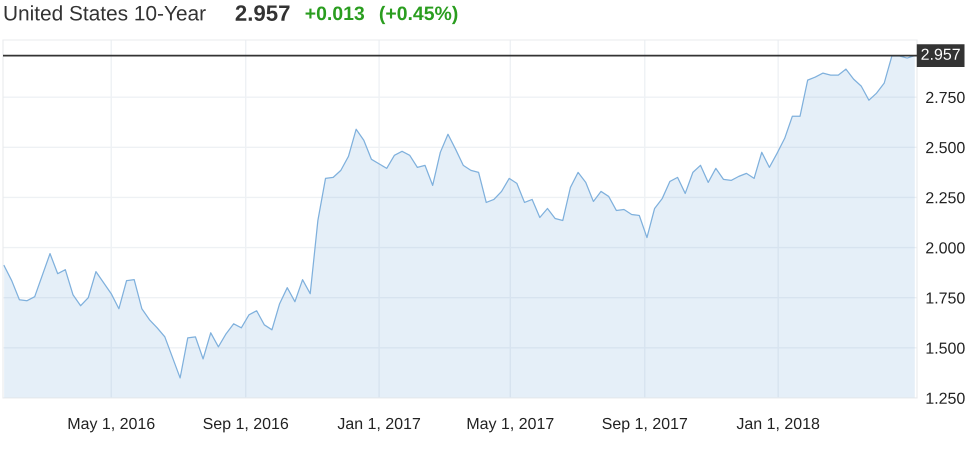 This screenshot has height=450, width=967. Describe the element at coordinates (945, 248) in the screenshot. I see `y-tick-label: 2.000` at that location.